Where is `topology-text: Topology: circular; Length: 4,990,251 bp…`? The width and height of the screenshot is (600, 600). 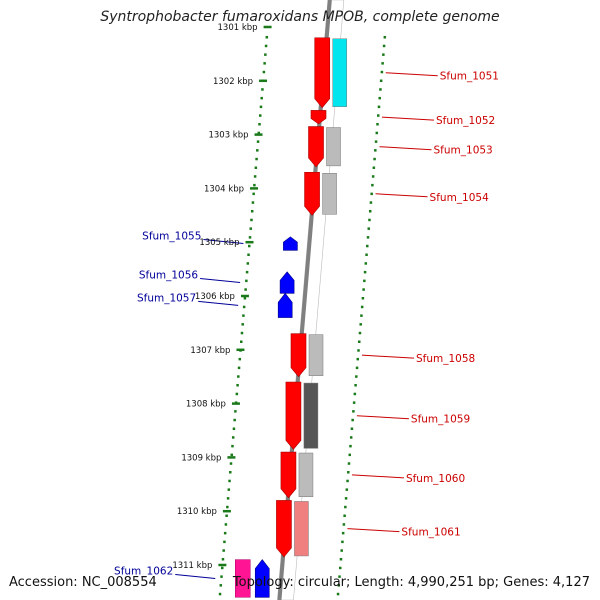
topology-text: Topology: circular; Length: 4,990,251 bp… is located at coordinates (411, 582).